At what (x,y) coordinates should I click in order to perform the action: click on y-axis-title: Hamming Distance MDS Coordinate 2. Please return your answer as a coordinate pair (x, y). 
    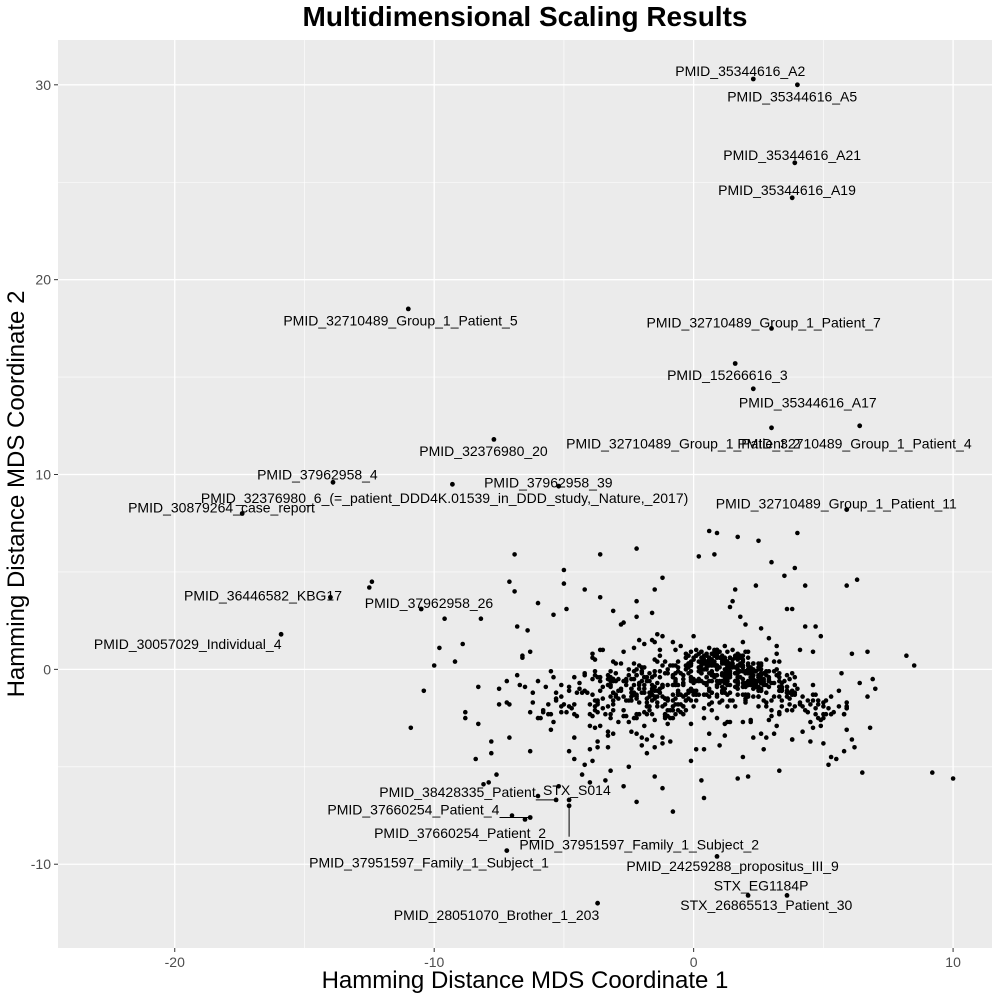
    Looking at the image, I should click on (16, 494).